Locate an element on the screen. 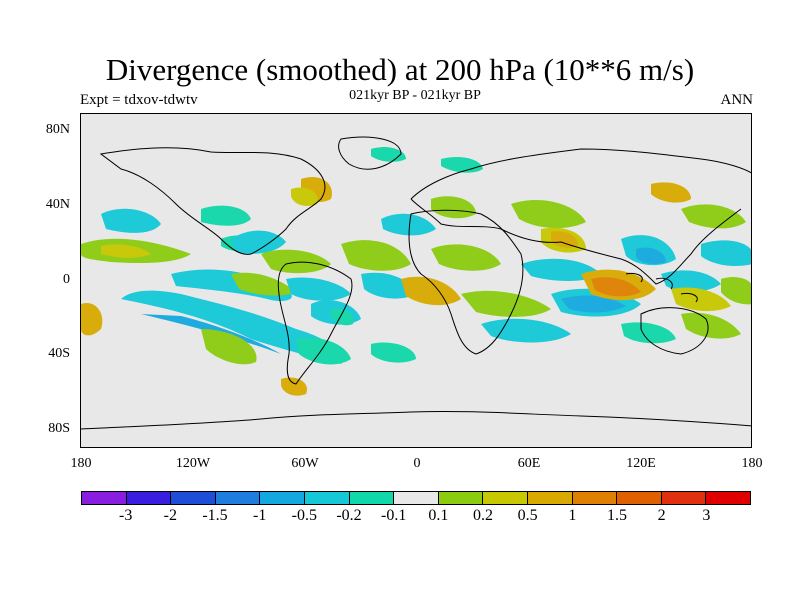 Image resolution: width=800 pixels, height=600 pixels. colorbar-tick-label: 1.5 is located at coordinates (617, 515).